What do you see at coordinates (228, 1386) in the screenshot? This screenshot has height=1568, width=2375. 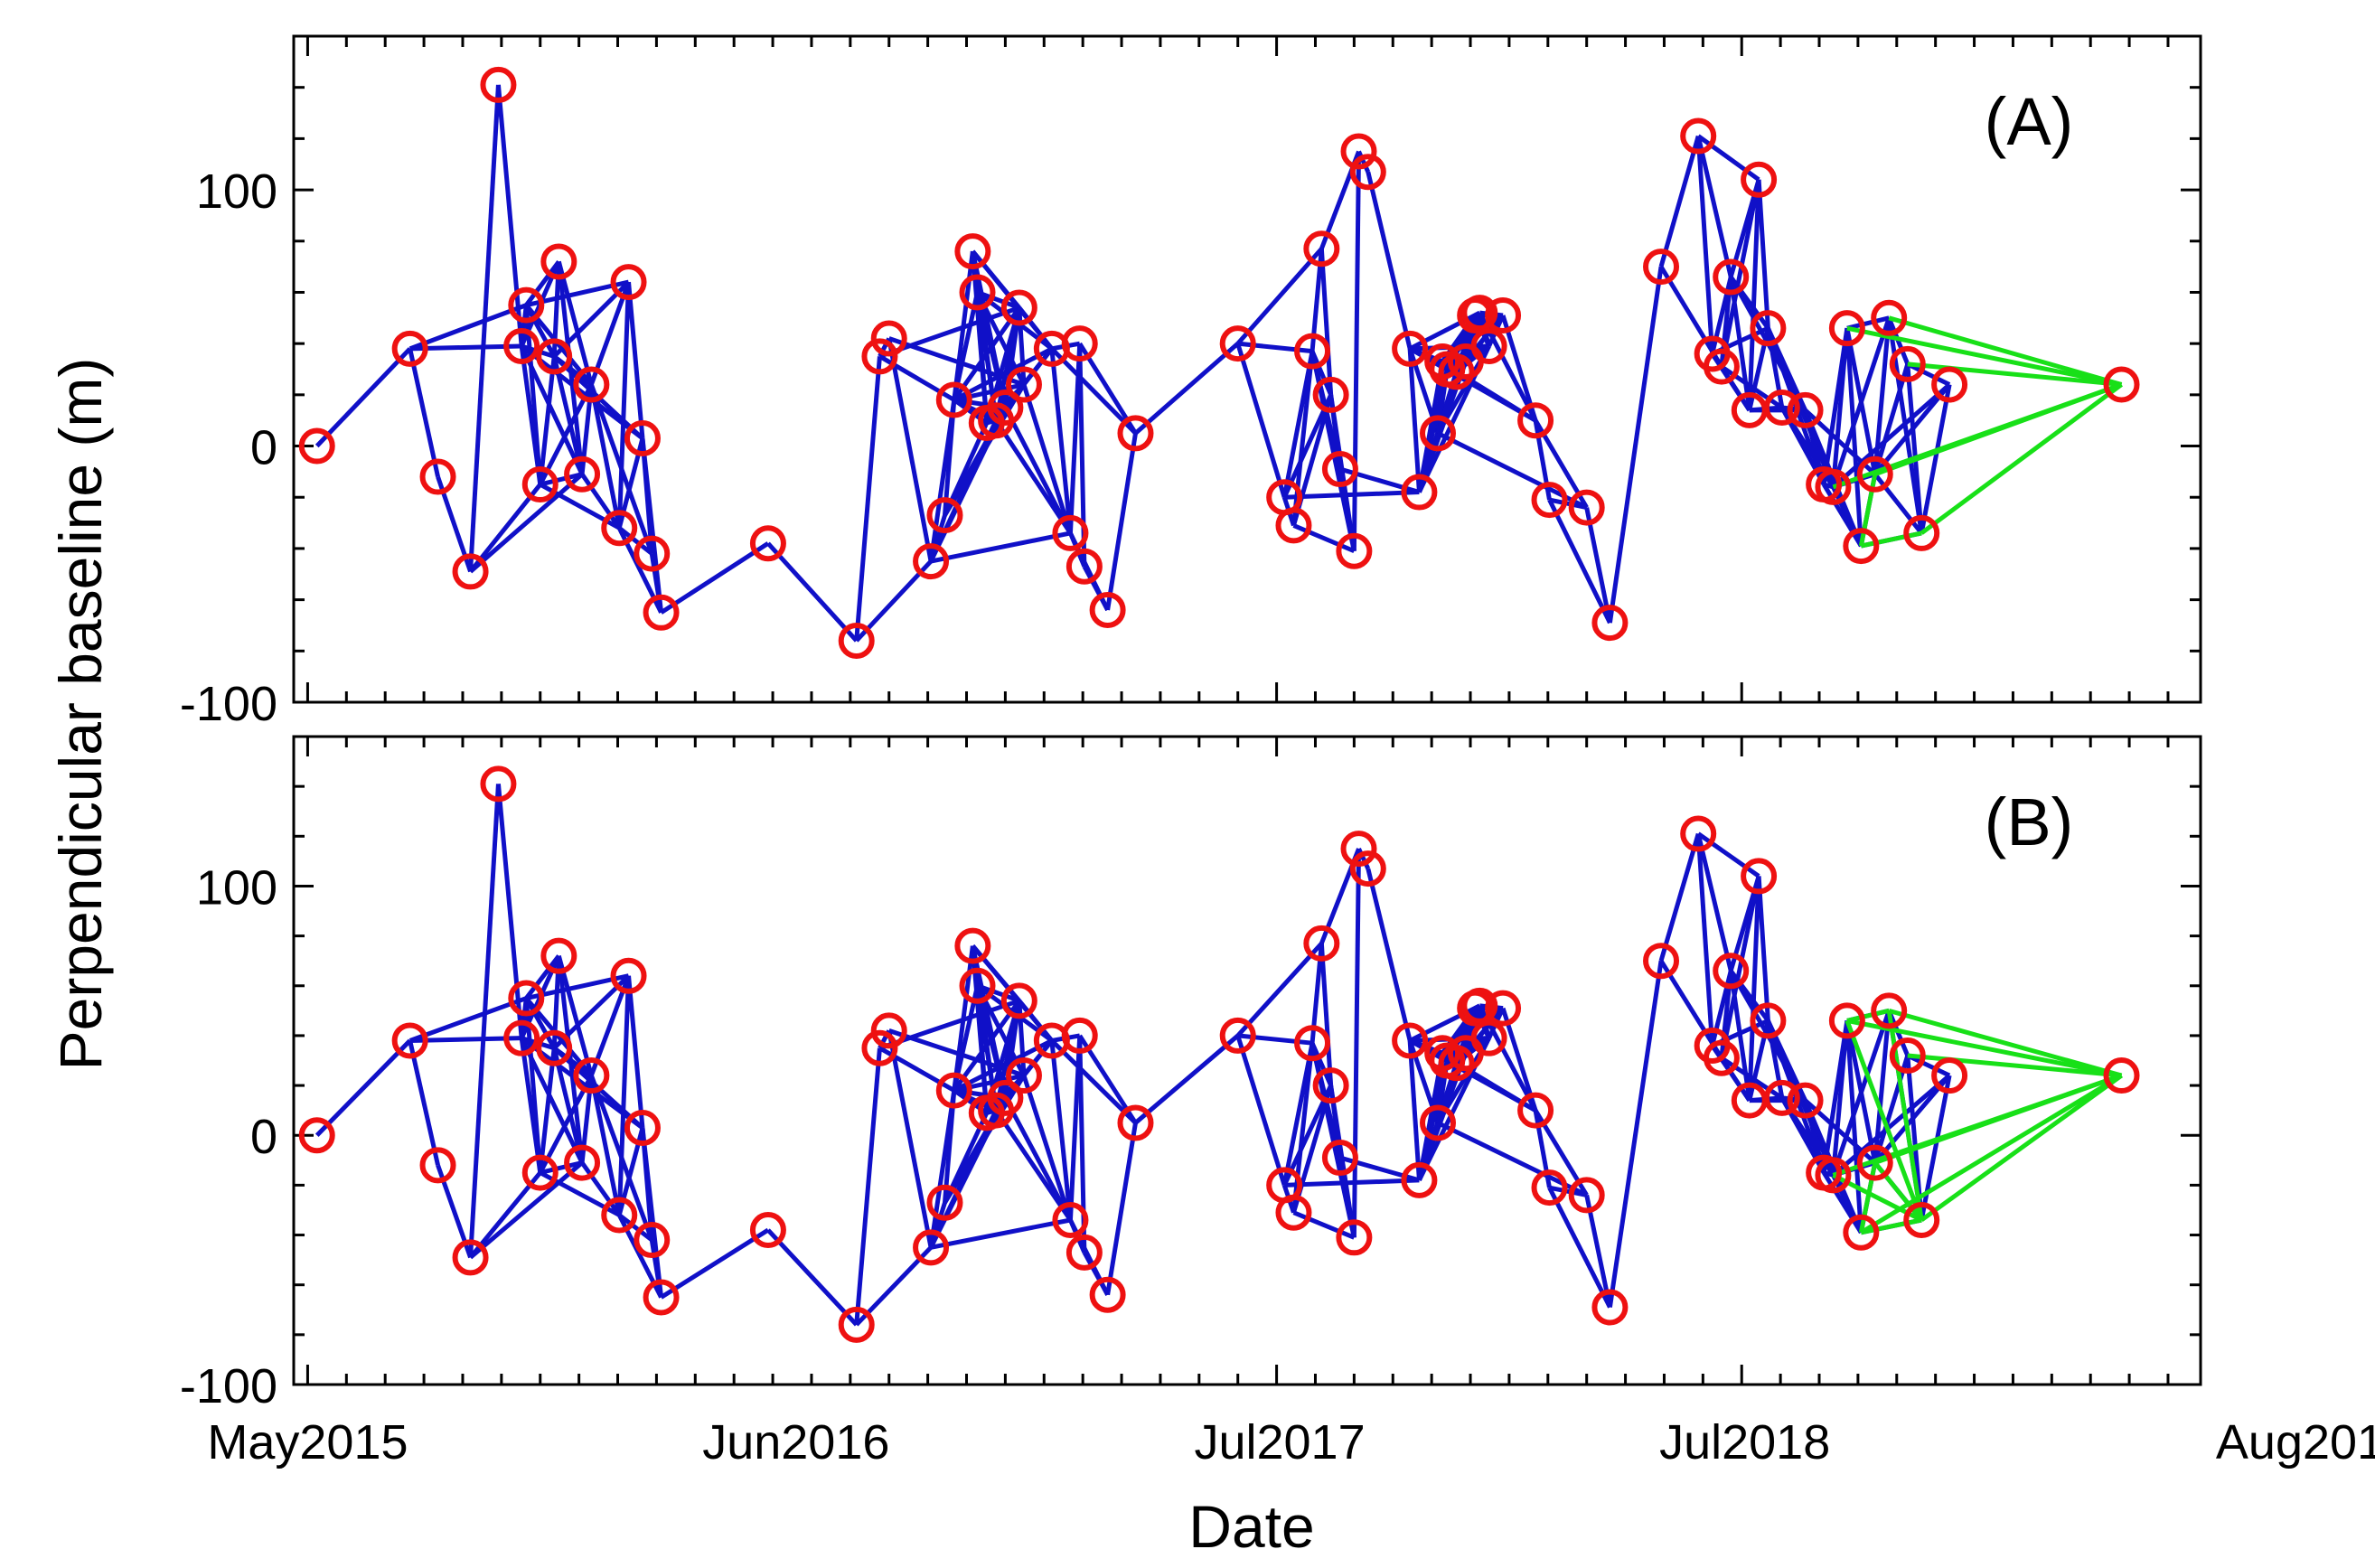 I see `y-tick-label: -100` at bounding box center [228, 1386].